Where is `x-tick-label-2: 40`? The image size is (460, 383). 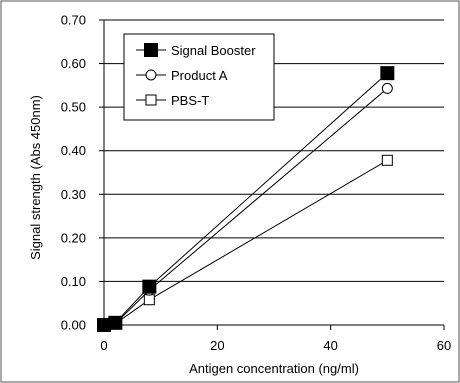
x-tick-label-2: 40 is located at coordinates (330, 345).